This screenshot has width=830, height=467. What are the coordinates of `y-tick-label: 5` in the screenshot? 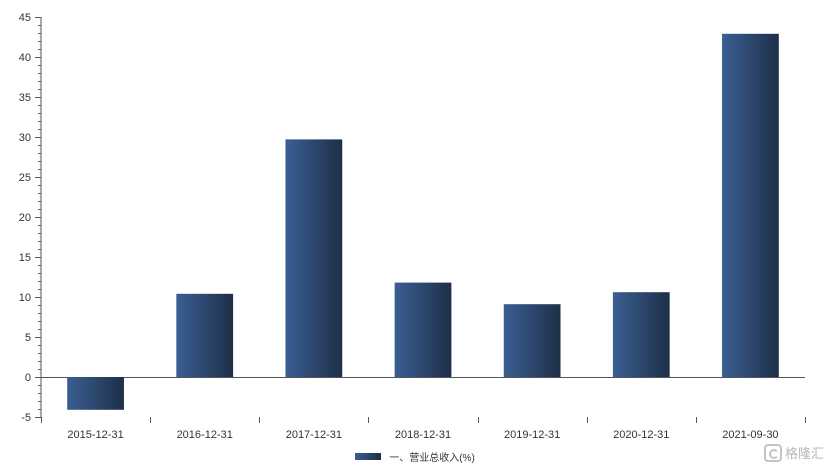 It's located at (28, 338).